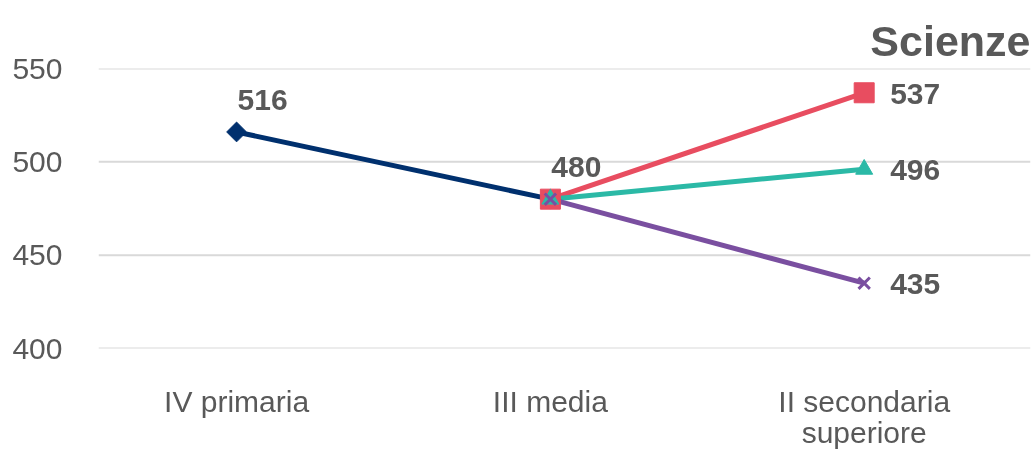  What do you see at coordinates (37, 161) in the screenshot?
I see `y-tick-label: 500` at bounding box center [37, 161].